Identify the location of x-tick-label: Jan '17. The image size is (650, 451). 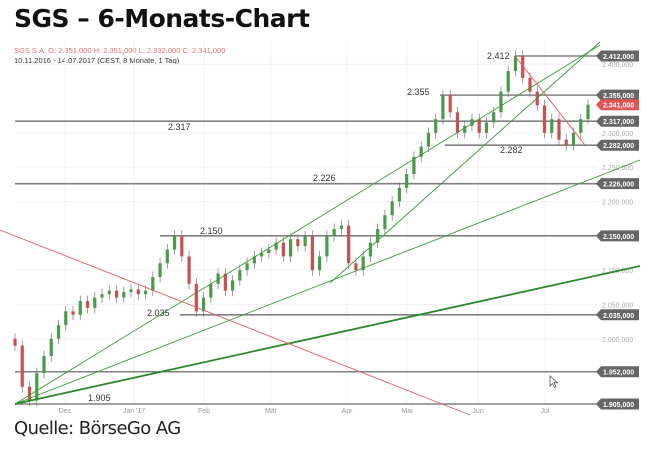
(134, 411).